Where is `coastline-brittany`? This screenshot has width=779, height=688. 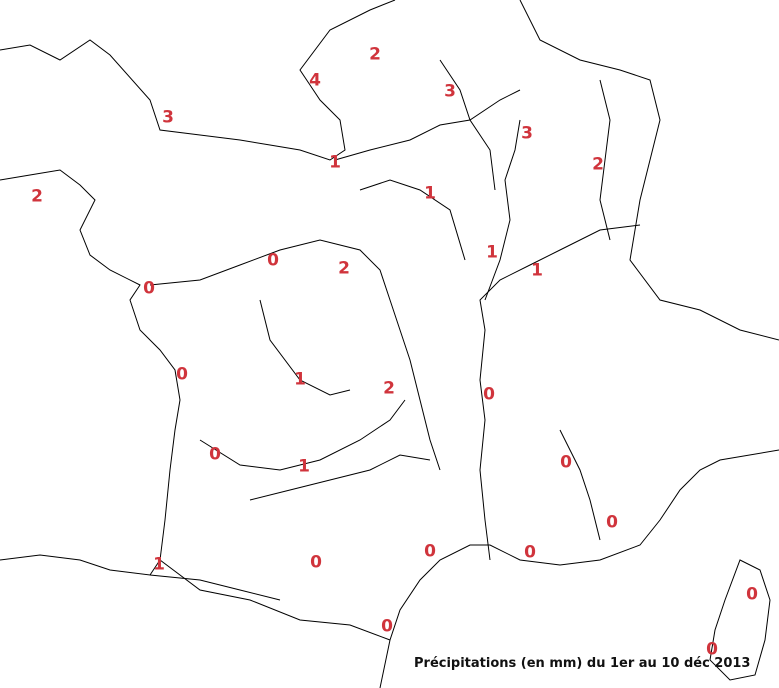 coastline-brittany is located at coordinates (90, 372).